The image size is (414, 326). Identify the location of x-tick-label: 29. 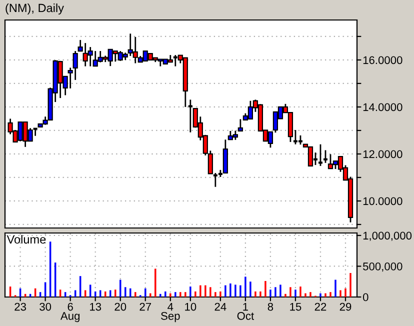
(346, 306).